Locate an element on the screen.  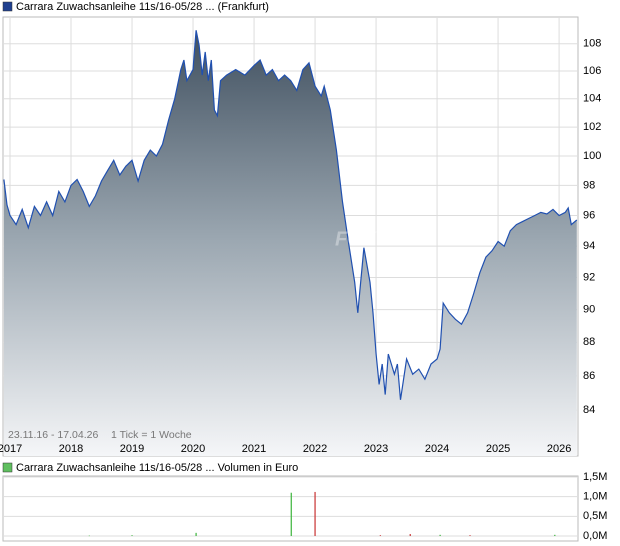
y-tick-label: 104 is located at coordinates (592, 99).